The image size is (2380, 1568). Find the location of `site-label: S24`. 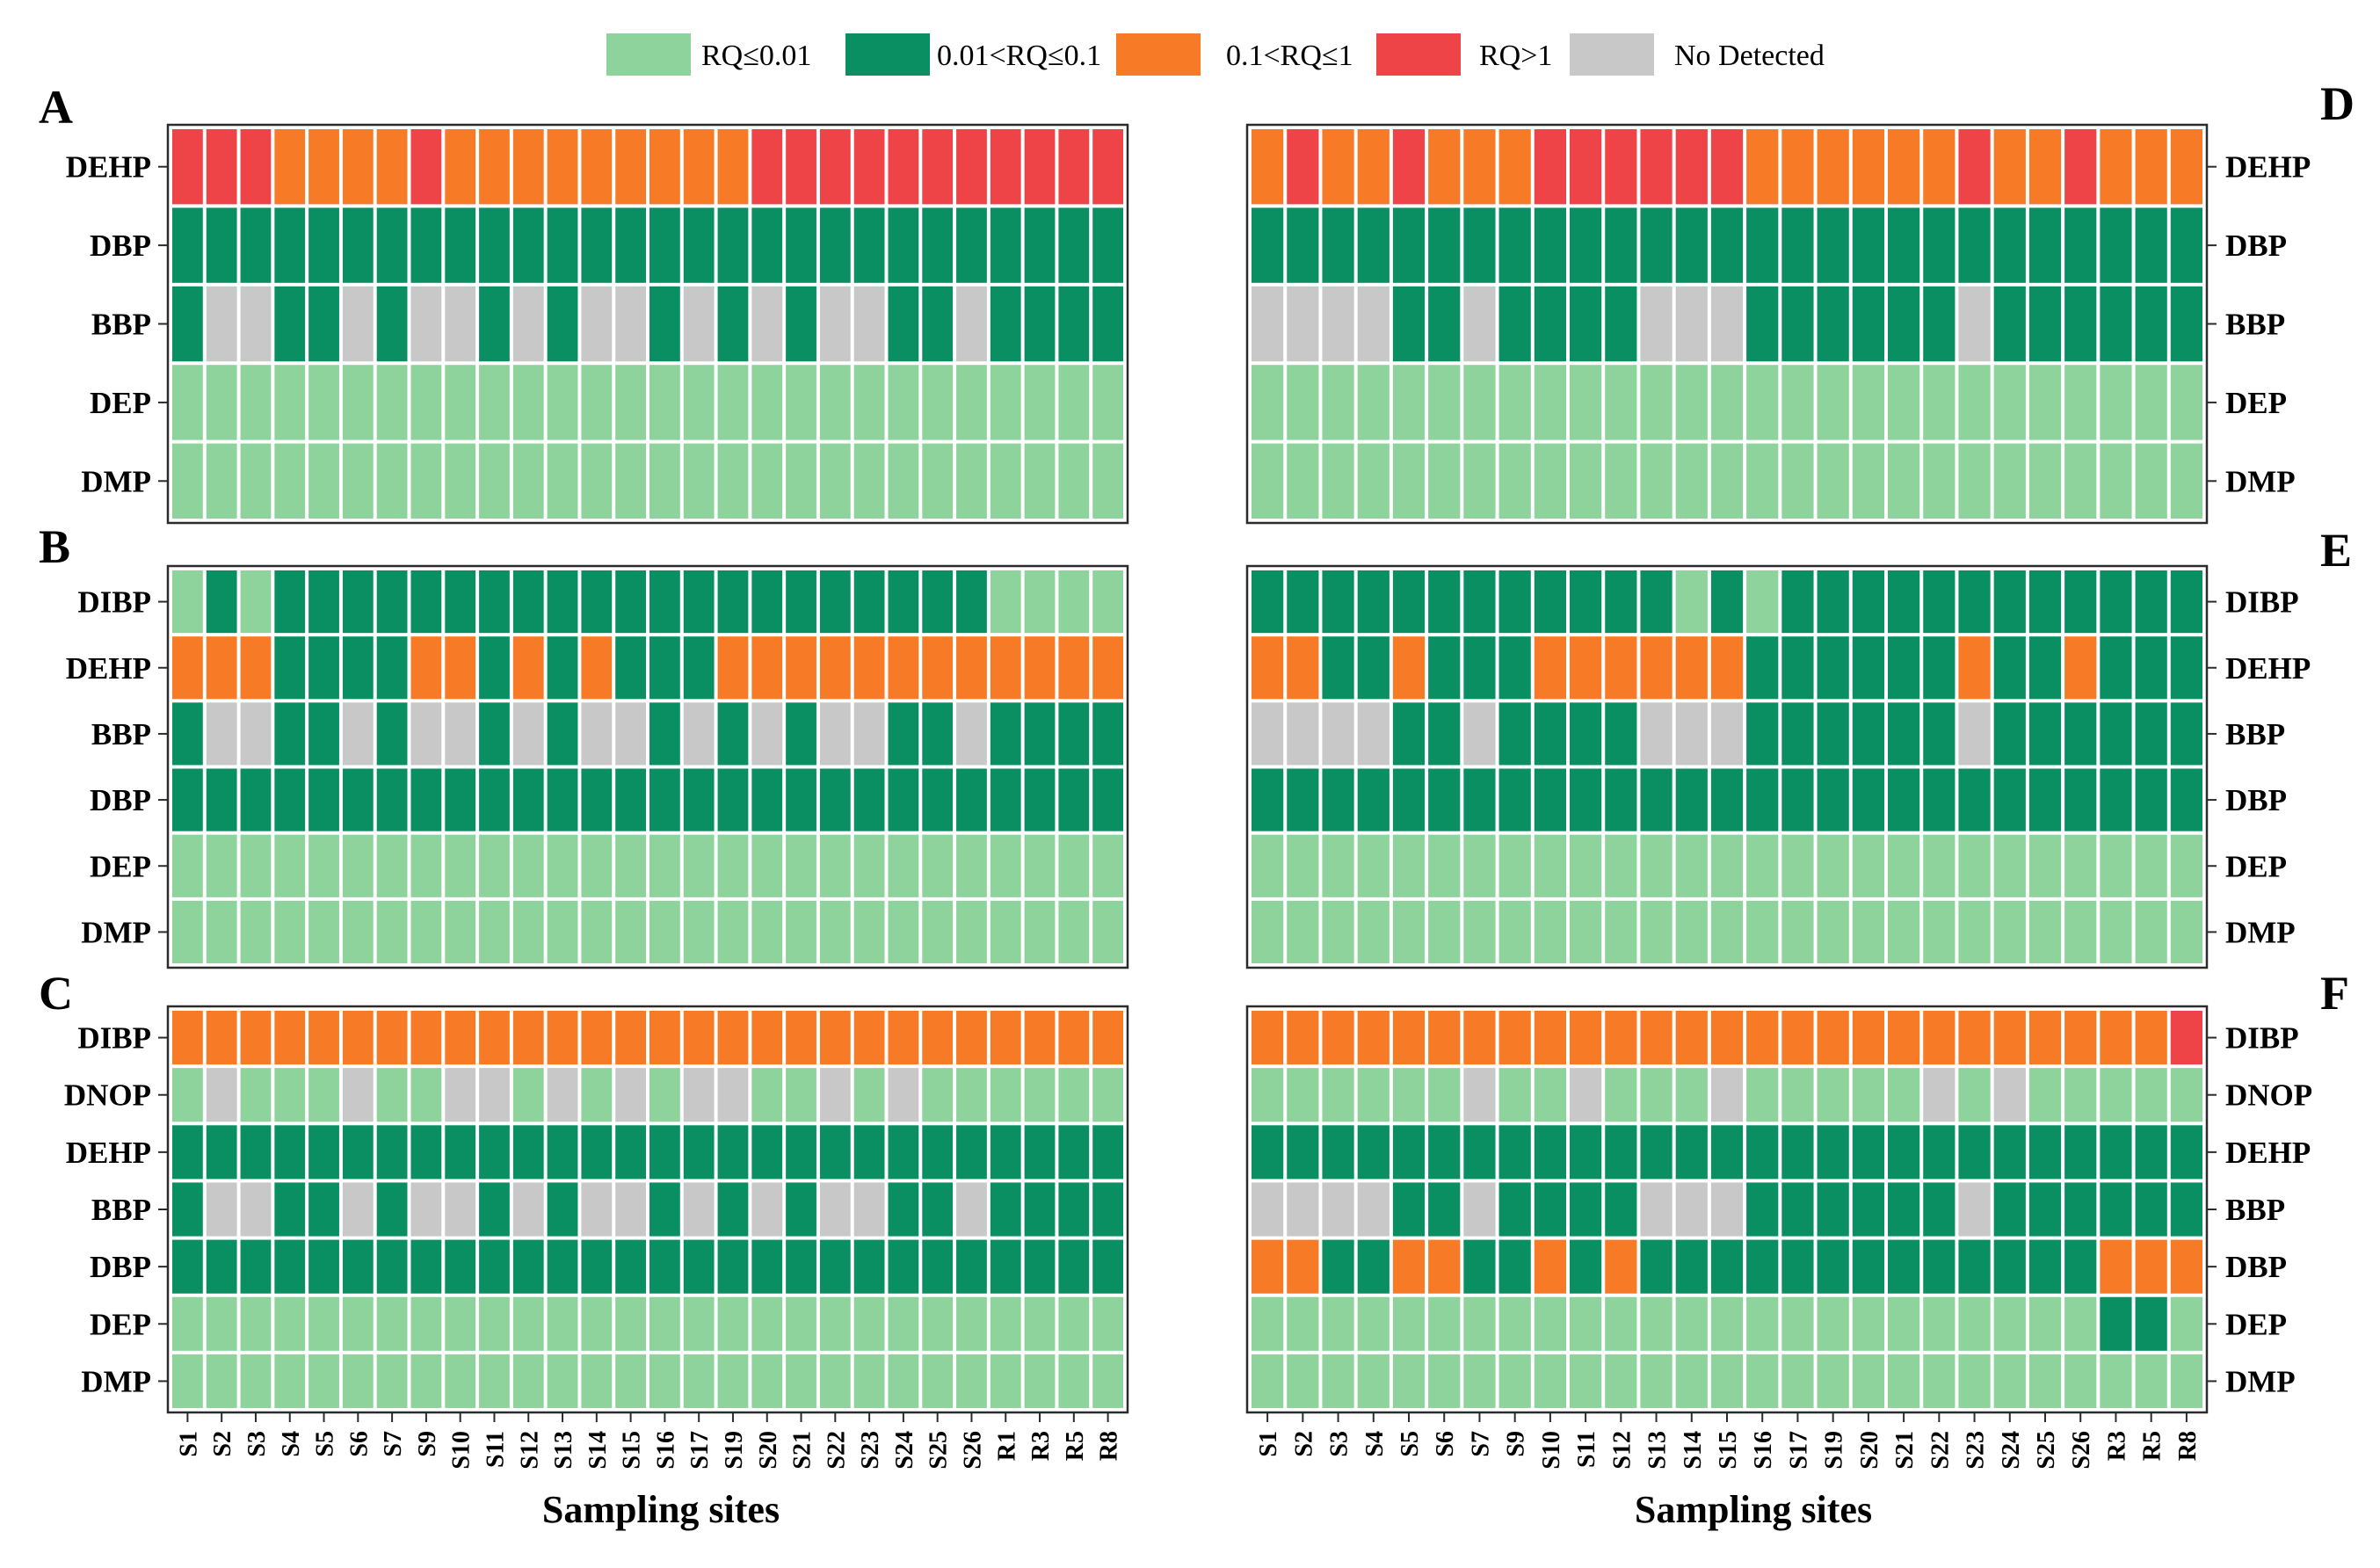

site-label: S24 is located at coordinates (904, 1450).